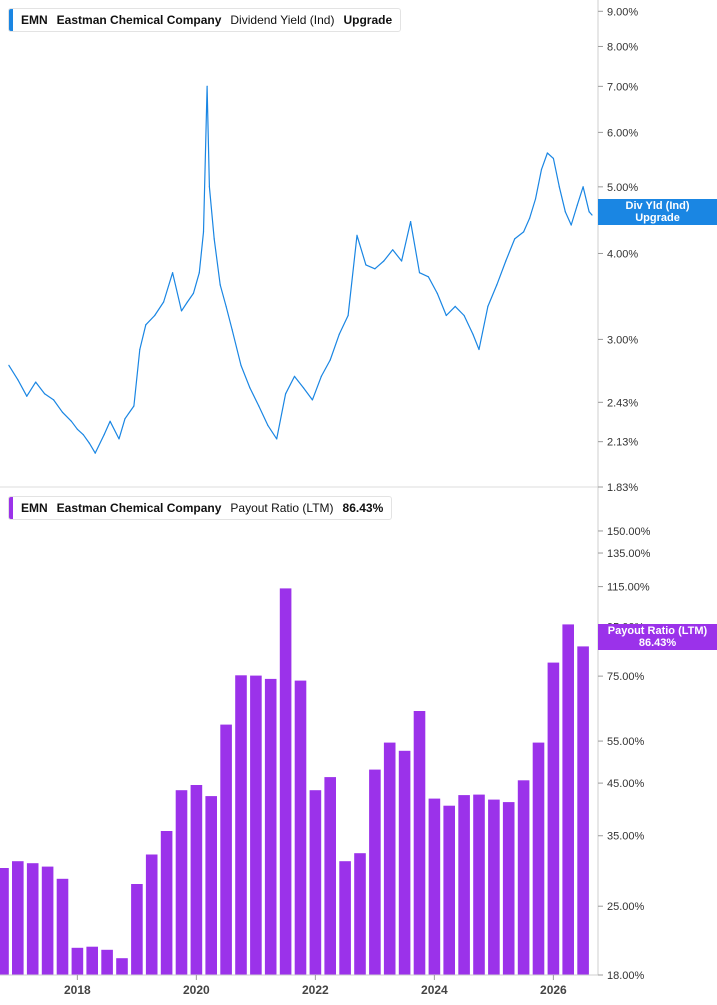 Image resolution: width=717 pixels, height=1005 pixels. What do you see at coordinates (622, 443) in the screenshot?
I see `y-tick-label: 2.13%` at bounding box center [622, 443].